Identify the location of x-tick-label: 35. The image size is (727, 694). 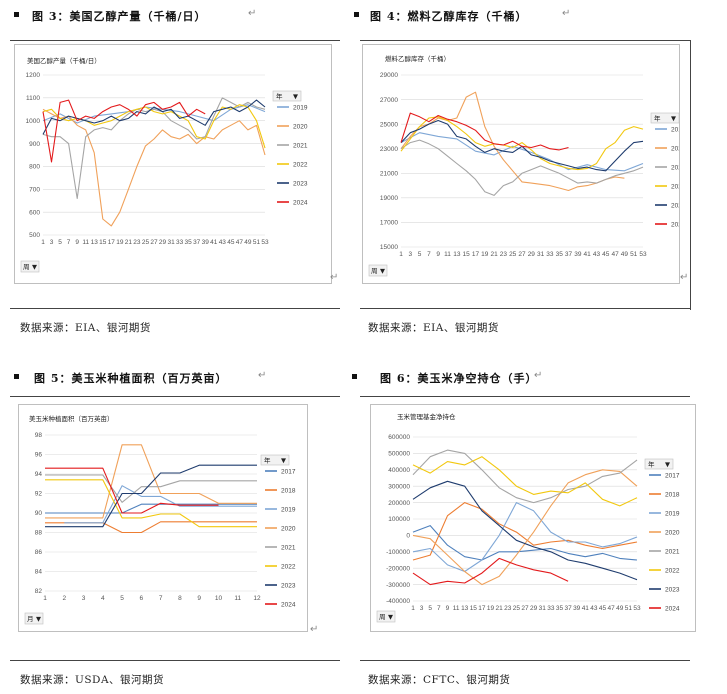
(560, 608).